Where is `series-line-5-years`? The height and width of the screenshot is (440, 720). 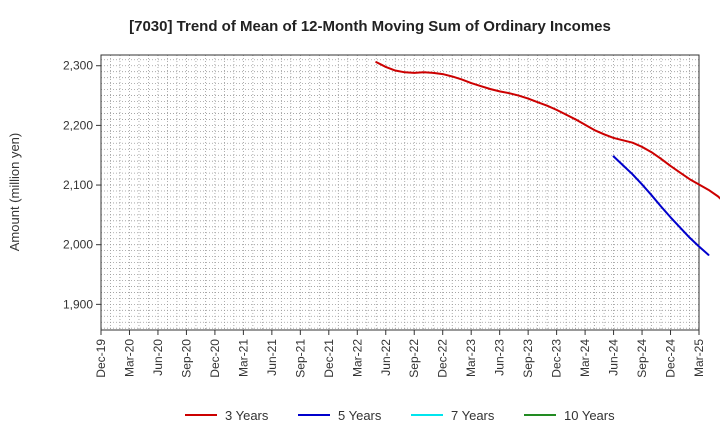 series-line-5-years is located at coordinates (661, 205).